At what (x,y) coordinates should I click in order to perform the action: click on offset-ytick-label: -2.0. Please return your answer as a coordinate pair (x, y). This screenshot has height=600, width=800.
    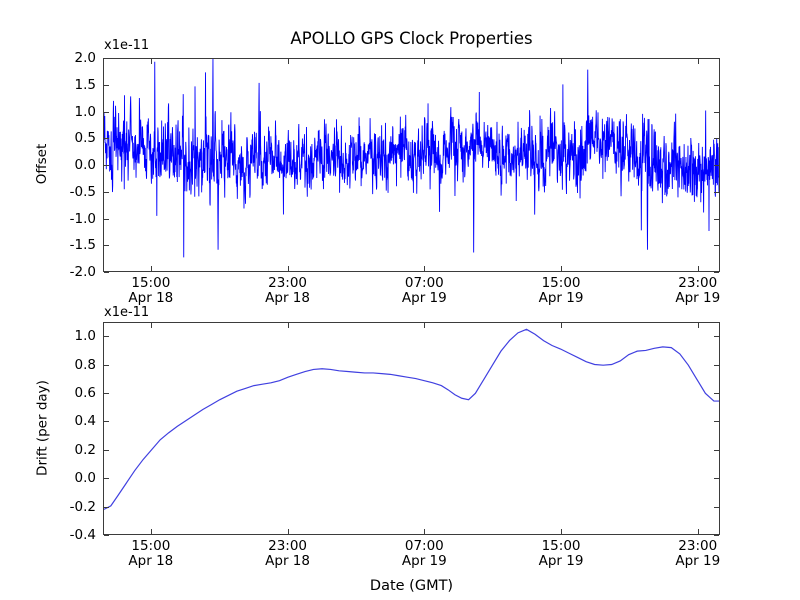
    Looking at the image, I should click on (82, 272).